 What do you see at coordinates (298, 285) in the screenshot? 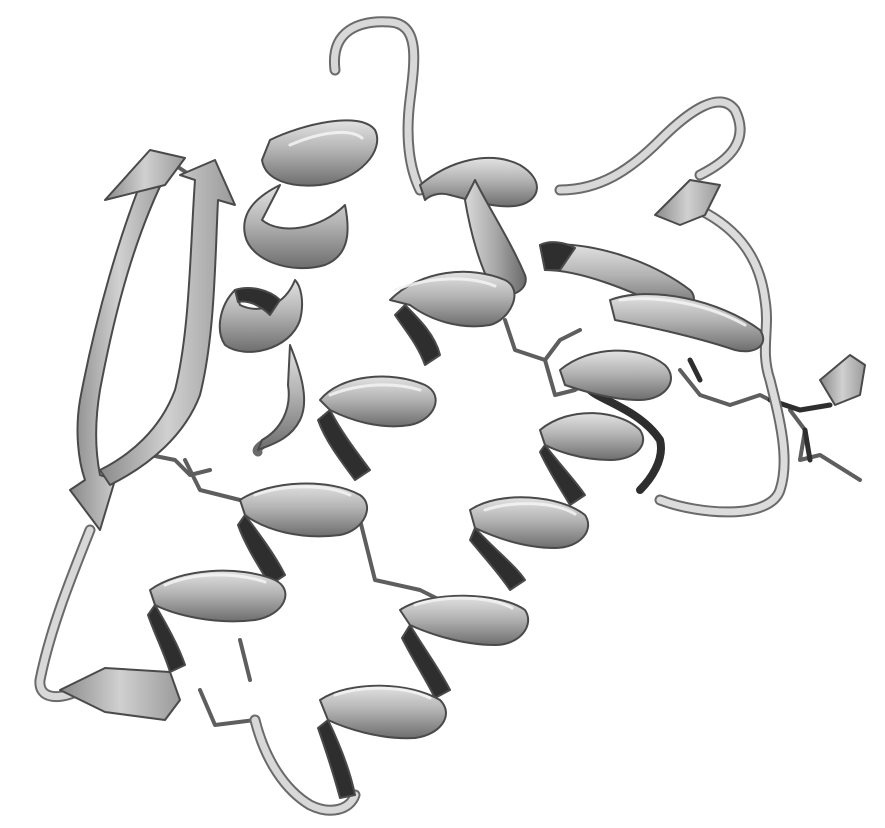
I see `alpha-helix-icon` at bounding box center [298, 285].